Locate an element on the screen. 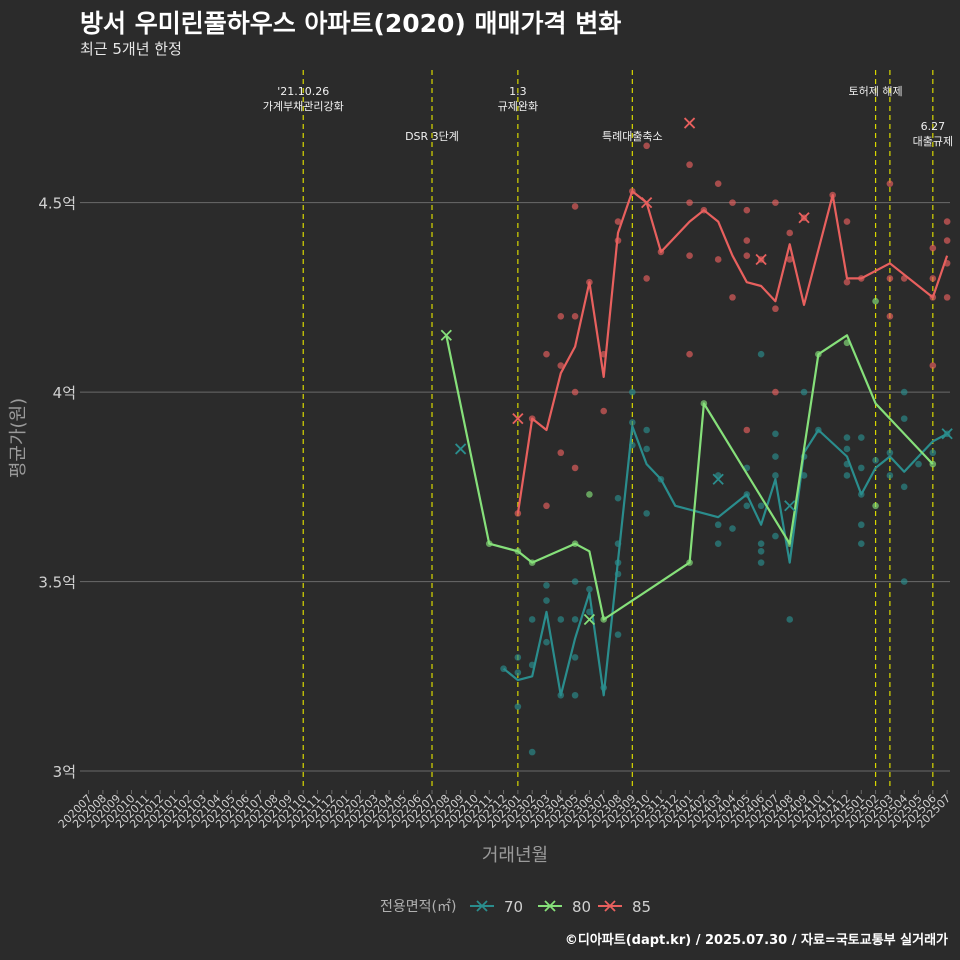 The width and height of the screenshot is (960, 960). event-label: 토허제 해제 is located at coordinates (876, 91).